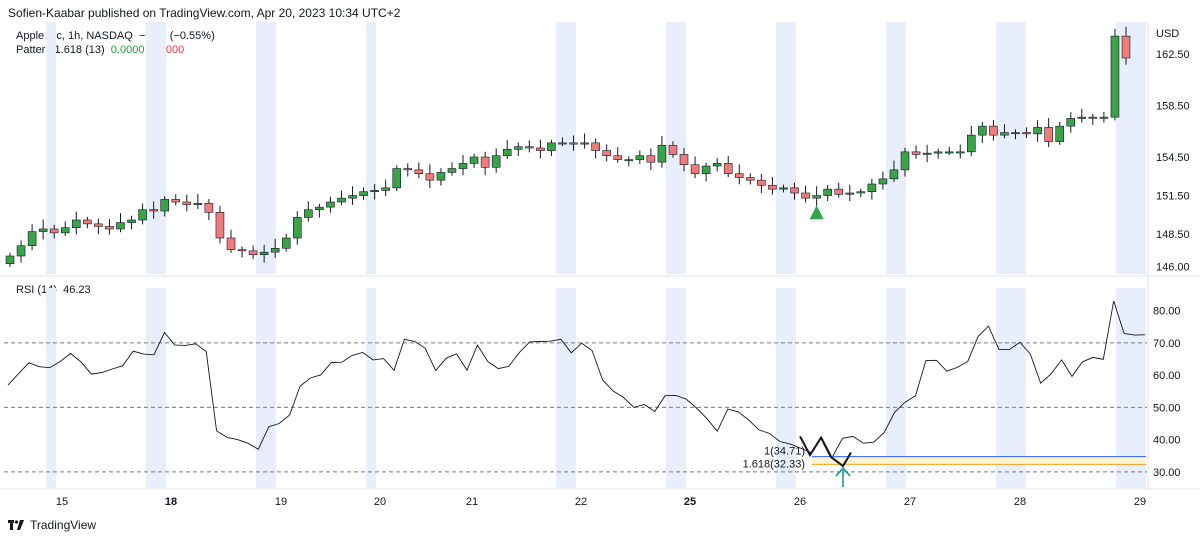  What do you see at coordinates (800, 502) in the screenshot?
I see `time-tick-label: 26` at bounding box center [800, 502].